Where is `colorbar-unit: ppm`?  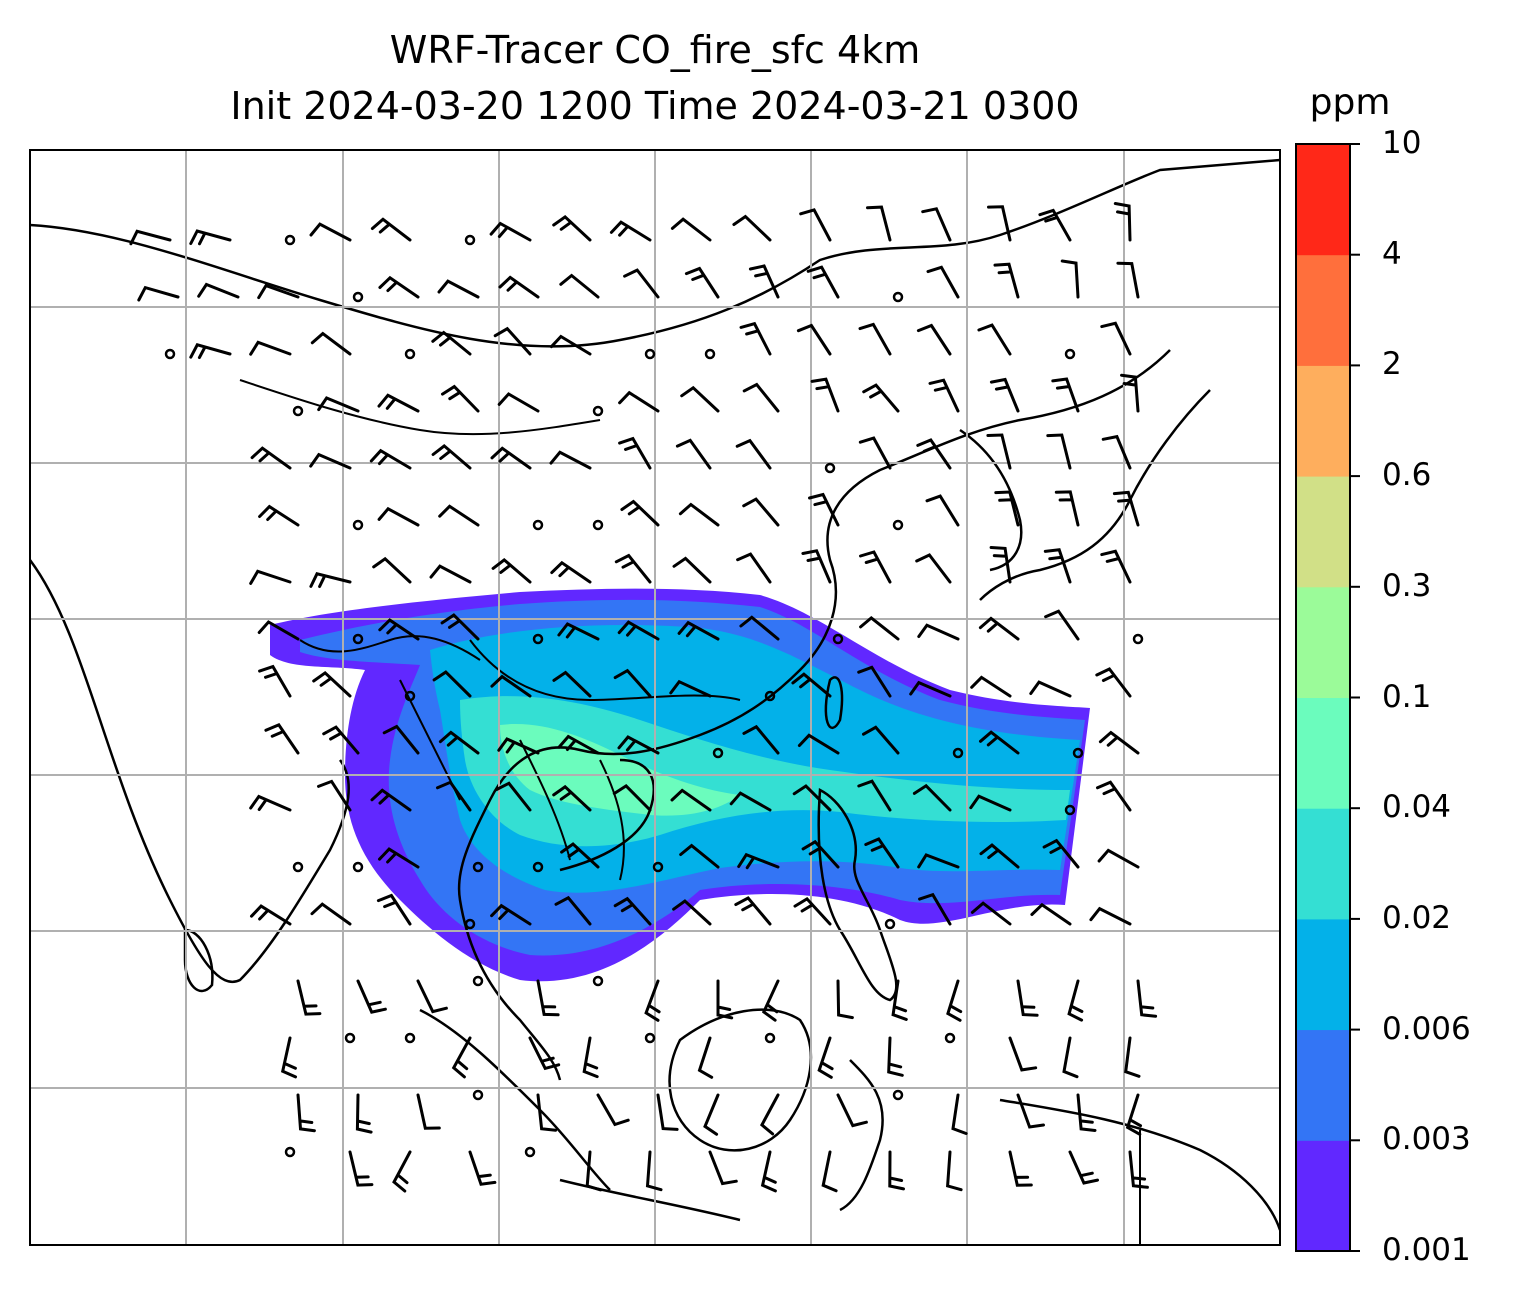
colorbar-unit: ppm is located at coordinates (1350, 102).